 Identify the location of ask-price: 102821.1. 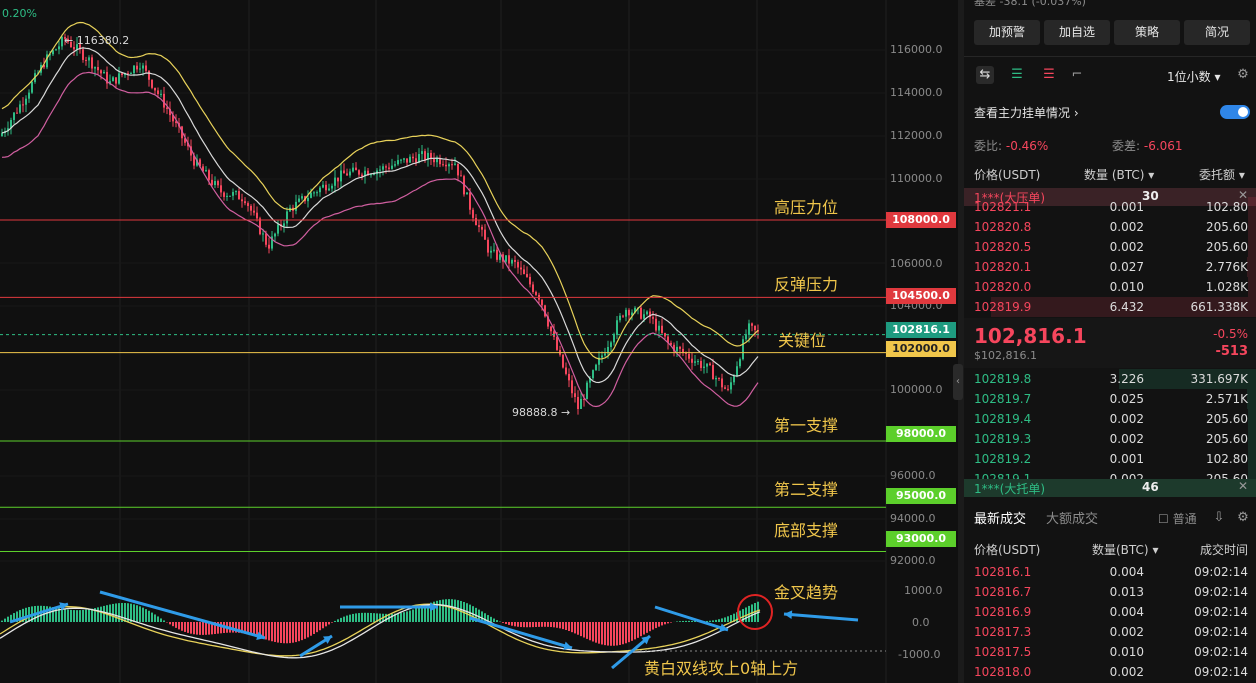
(1003, 207).